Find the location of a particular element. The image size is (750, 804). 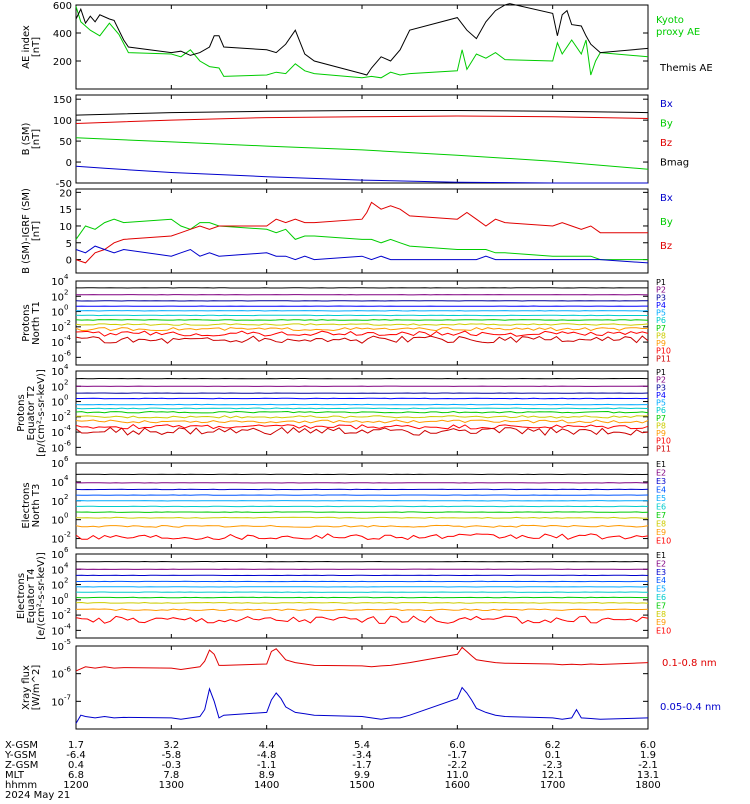

legend-entry: proxy AE is located at coordinates (678, 32).